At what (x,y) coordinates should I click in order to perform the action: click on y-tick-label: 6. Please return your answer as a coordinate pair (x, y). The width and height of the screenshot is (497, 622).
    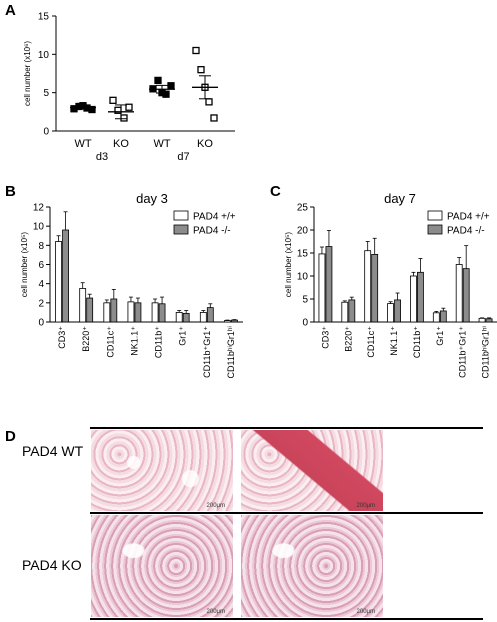
    Looking at the image, I should click on (41, 265).